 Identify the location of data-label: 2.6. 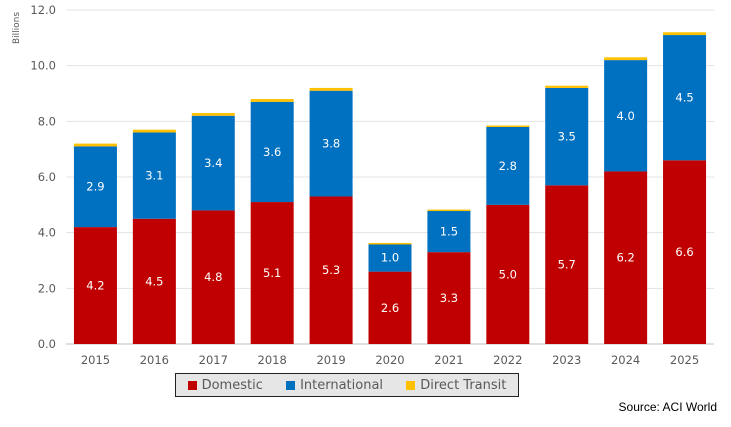
(390, 308).